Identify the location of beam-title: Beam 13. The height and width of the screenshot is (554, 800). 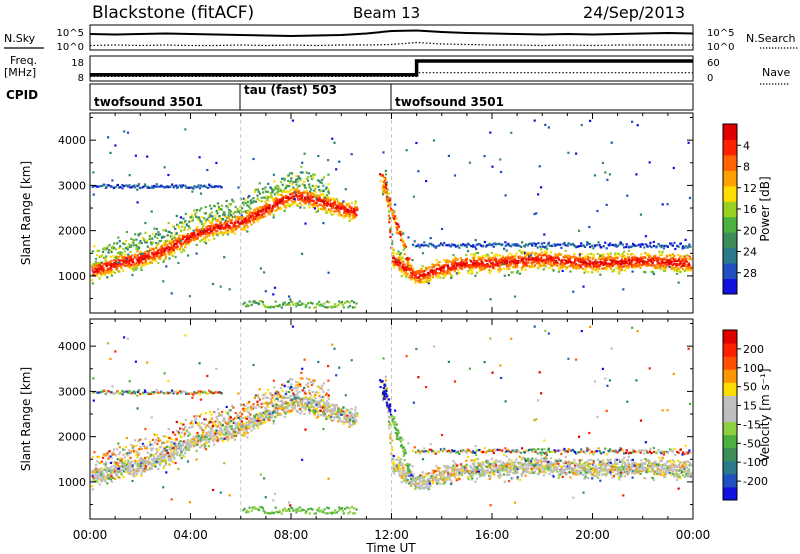
(386, 13).